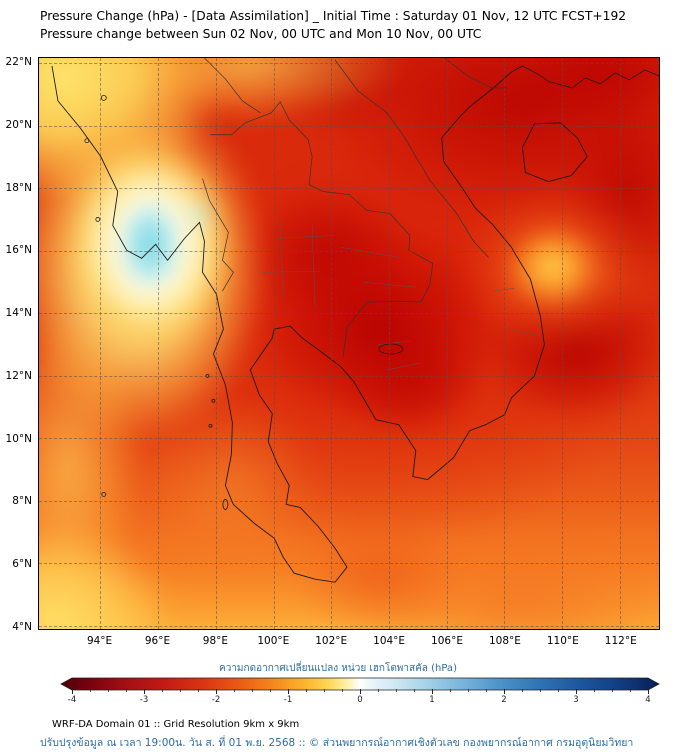 The height and width of the screenshot is (756, 676). I want to click on lon-label: 112°E, so click(620, 641).